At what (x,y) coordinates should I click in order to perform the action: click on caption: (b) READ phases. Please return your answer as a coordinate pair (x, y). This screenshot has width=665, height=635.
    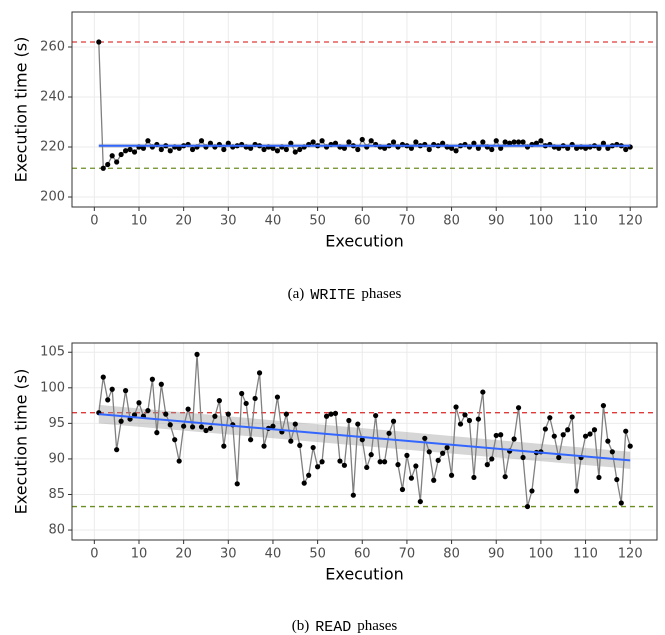
    Looking at the image, I should click on (345, 626).